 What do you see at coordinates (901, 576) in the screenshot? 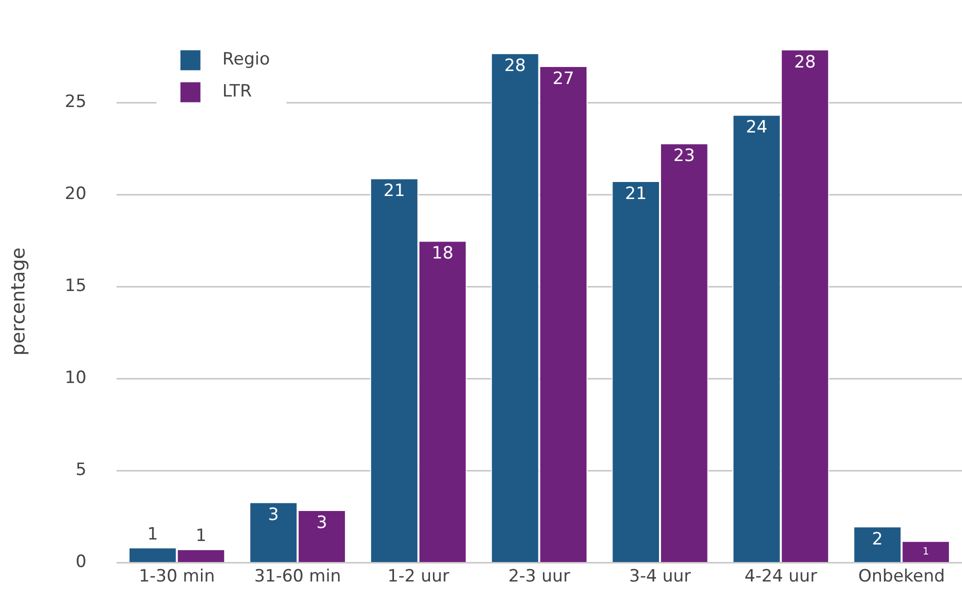
I see `x-tick-label: Onbekend` at bounding box center [901, 576].